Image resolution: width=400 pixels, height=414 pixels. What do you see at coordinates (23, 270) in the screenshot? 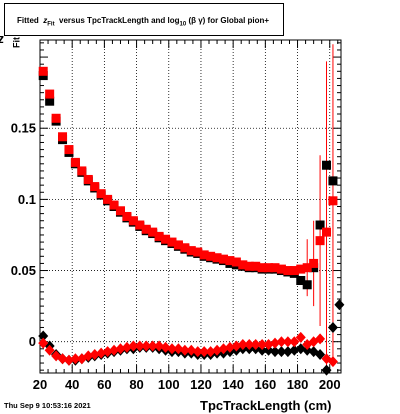
I see `y-tick-label: 0.05` at bounding box center [23, 270].